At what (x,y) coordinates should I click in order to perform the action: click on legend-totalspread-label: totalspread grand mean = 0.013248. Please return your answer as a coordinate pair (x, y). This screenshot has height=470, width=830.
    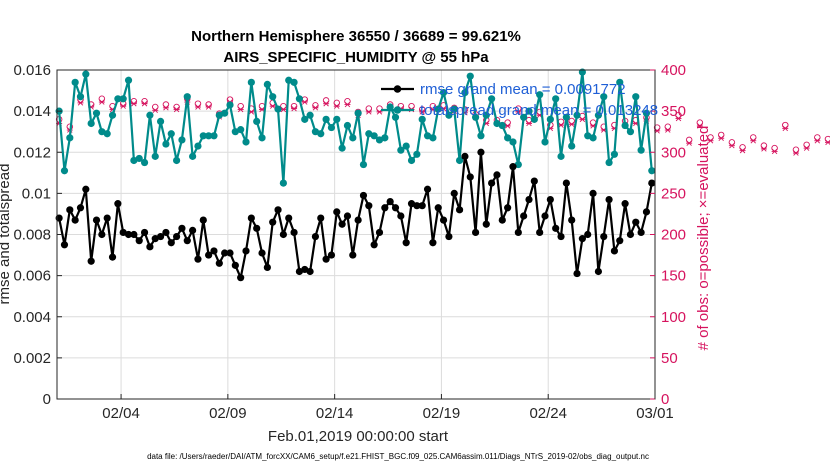
    Looking at the image, I should click on (539, 110).